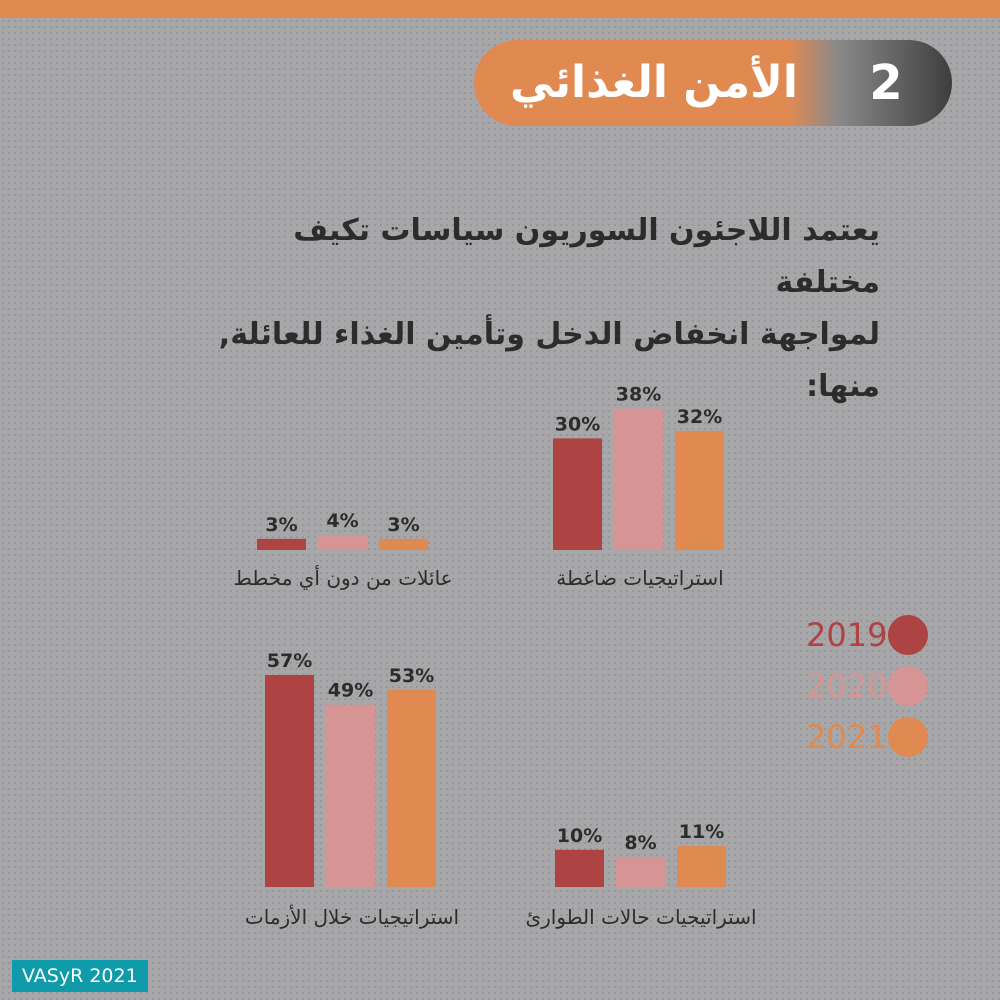 The height and width of the screenshot is (1000, 1000). I want to click on legend-label-2019: 2019, so click(847, 635).